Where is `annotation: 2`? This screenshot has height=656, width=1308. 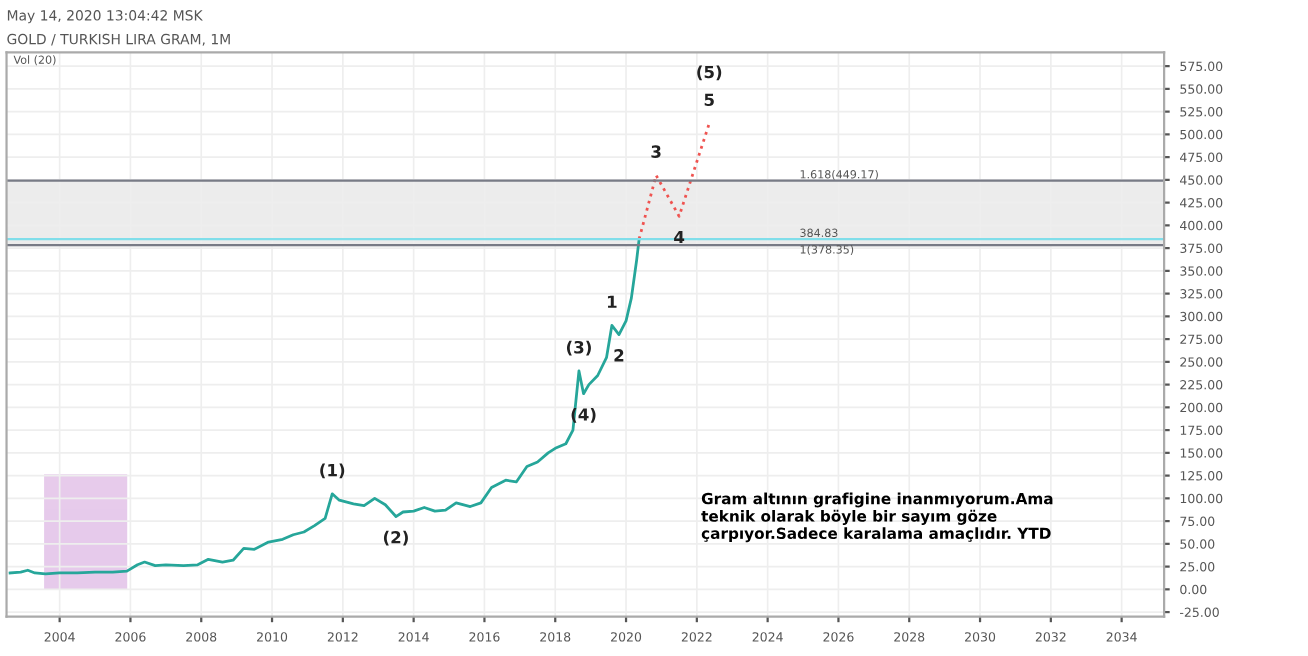
annotation: 2 is located at coordinates (619, 355).